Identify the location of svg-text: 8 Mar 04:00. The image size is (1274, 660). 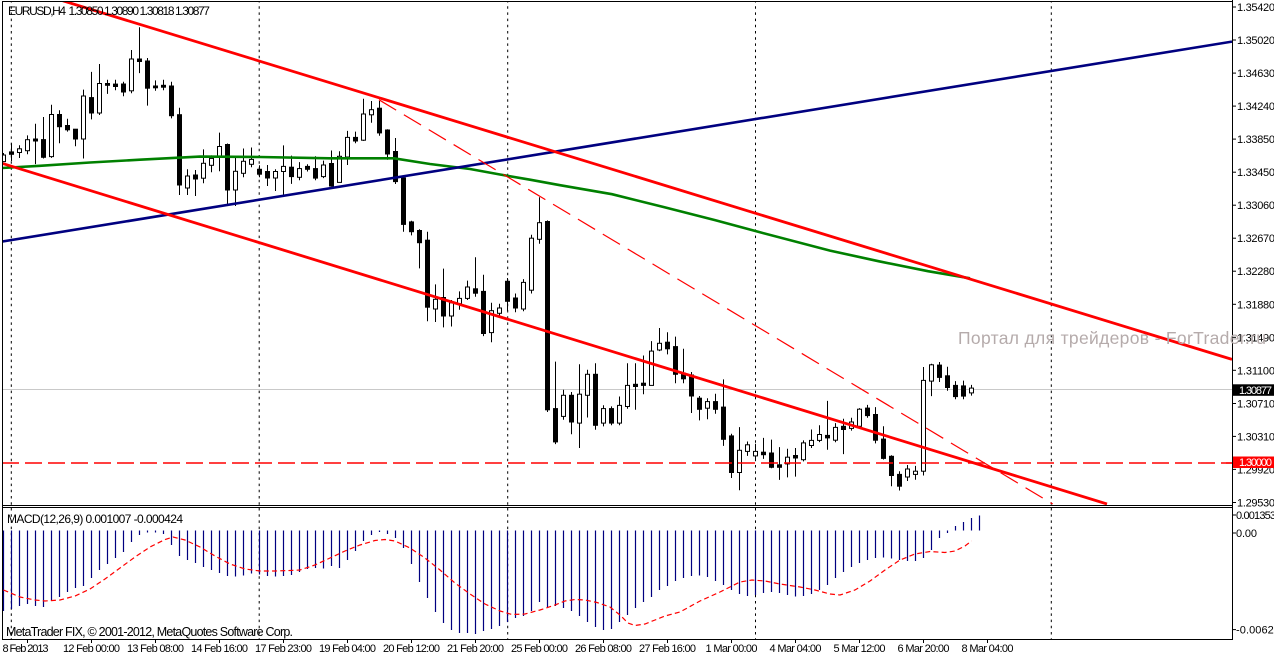
(988, 649).